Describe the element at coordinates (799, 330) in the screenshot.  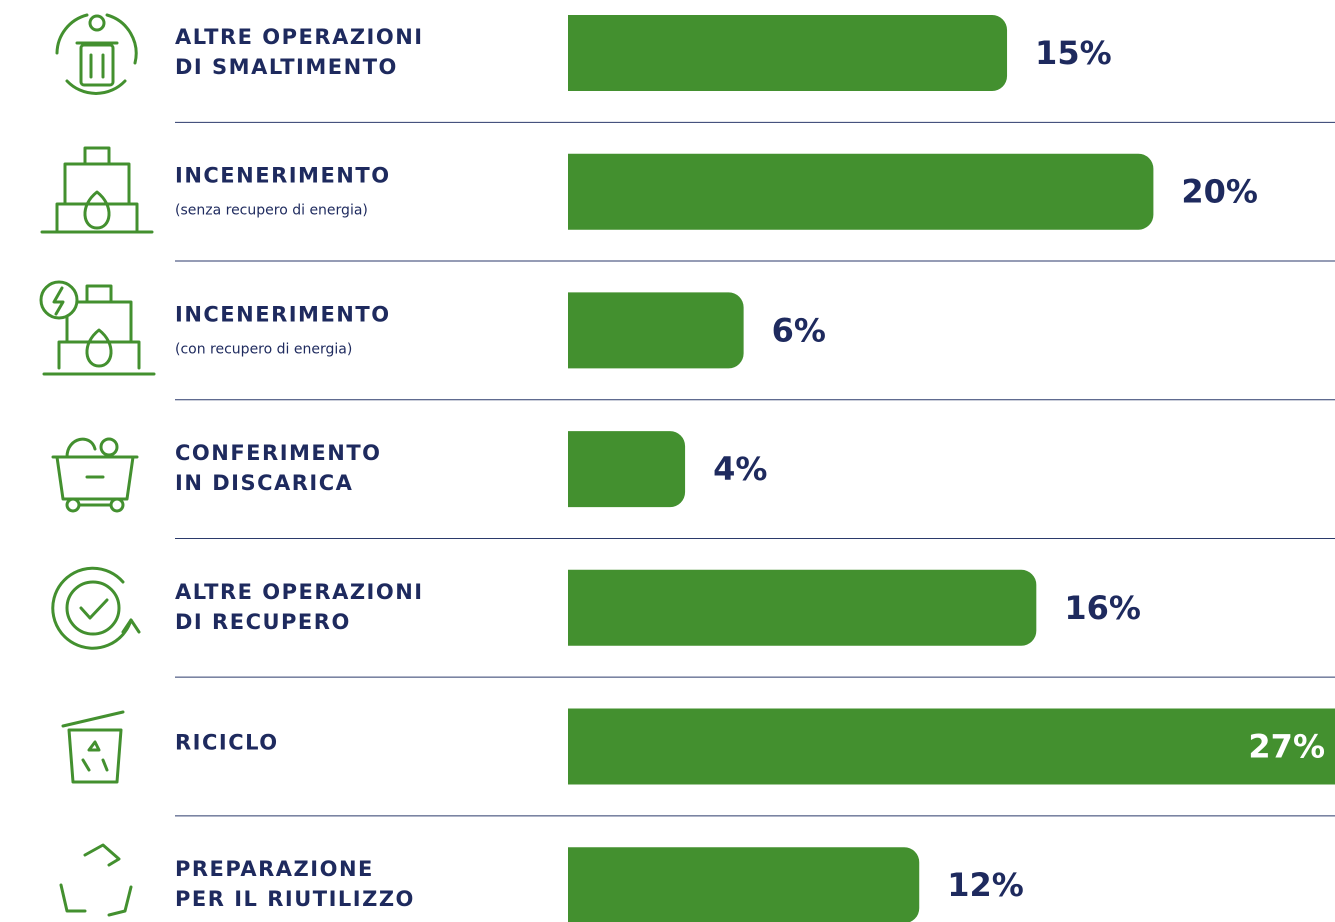
I see `value-label: 6%` at that location.